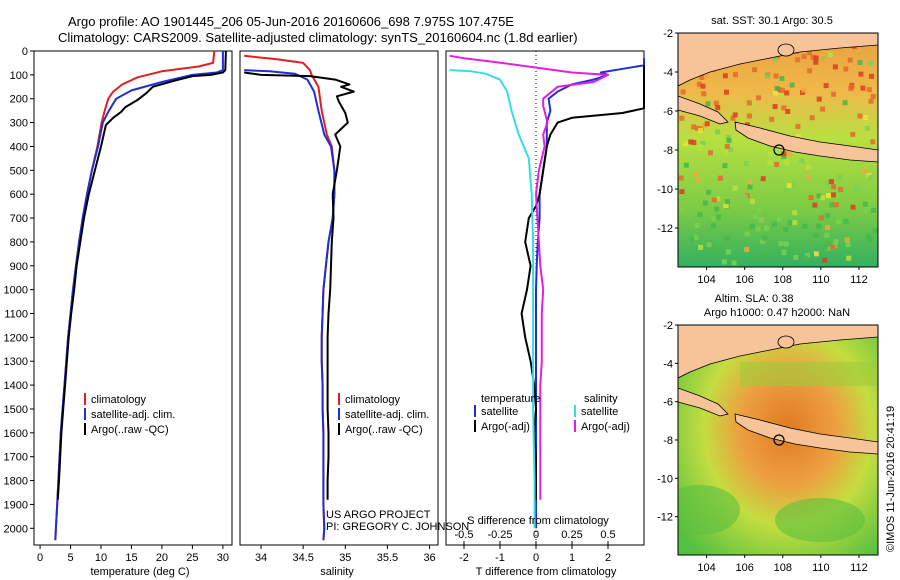 Image resolution: width=900 pixels, height=580 pixels. What do you see at coordinates (779, 150) in the screenshot?
I see `sst-map-float-marker` at bounding box center [779, 150].